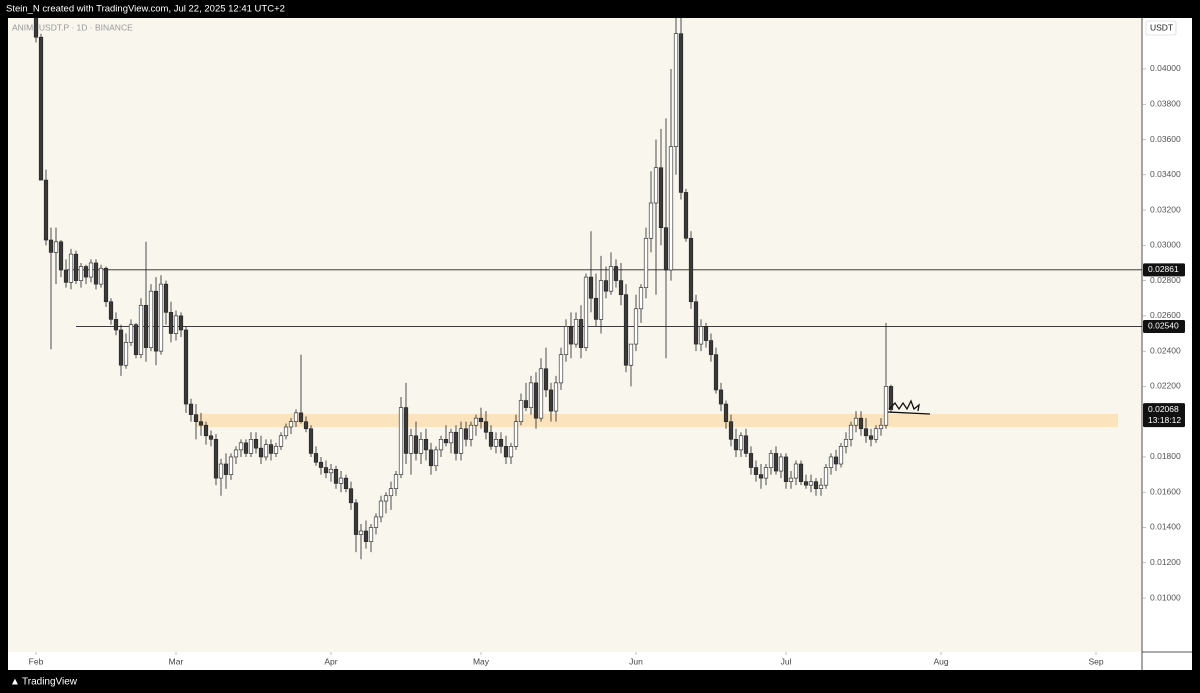 This screenshot has height=693, width=1200. Describe the element at coordinates (1165, 103) in the screenshot. I see `y-tick-label: 0.03800` at that location.